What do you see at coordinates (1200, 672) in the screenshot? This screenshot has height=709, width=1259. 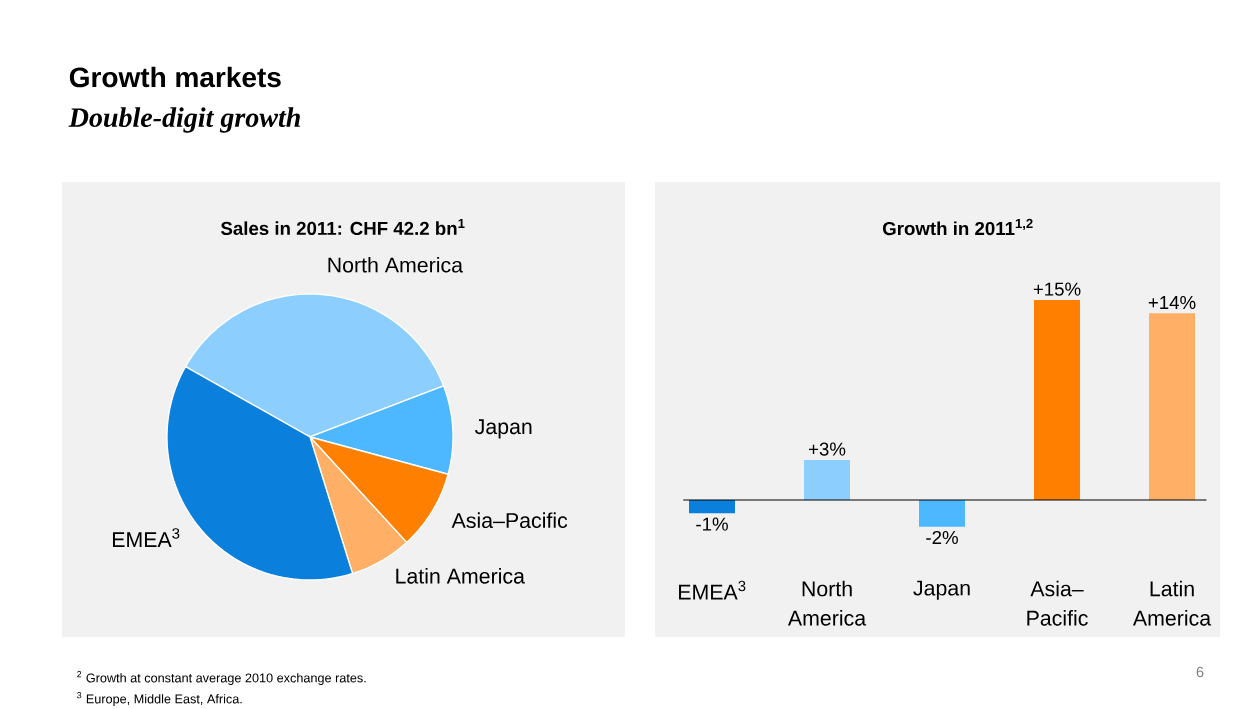 I see `text: 6` at bounding box center [1200, 672].